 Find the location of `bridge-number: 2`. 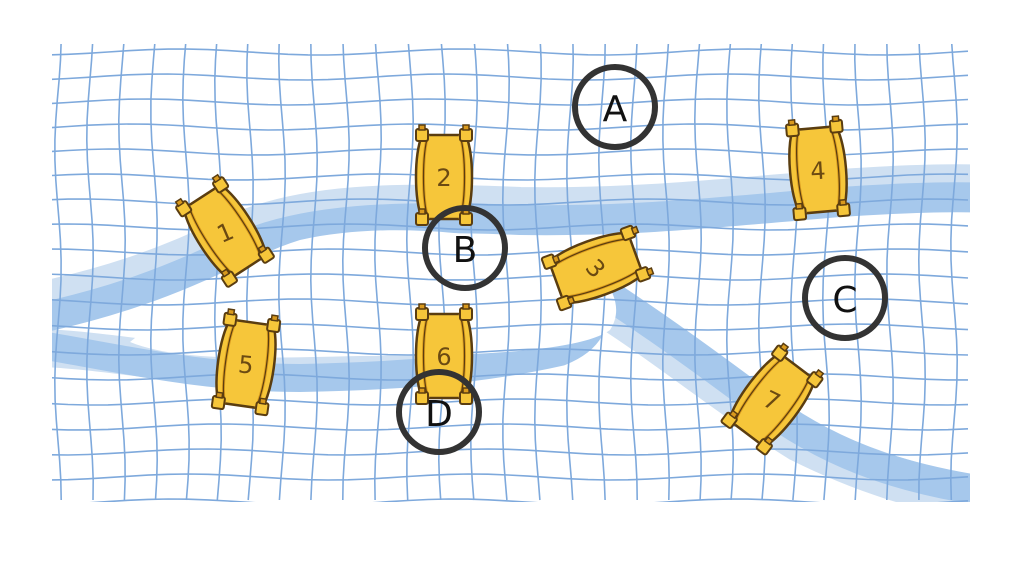

bridge-number: 2 is located at coordinates (443, 178).